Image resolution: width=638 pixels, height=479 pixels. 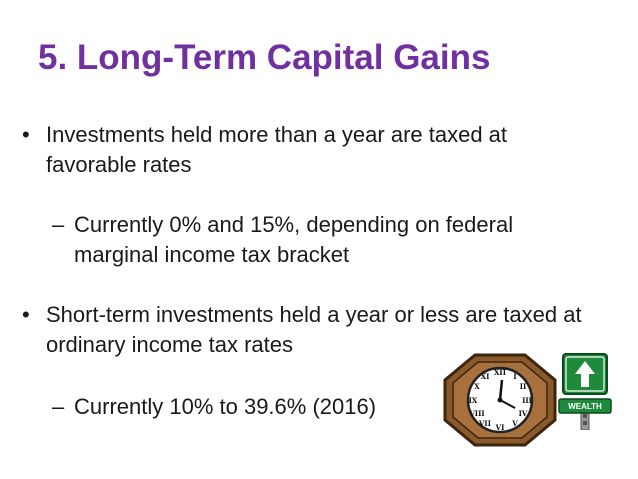 What do you see at coordinates (500, 400) in the screenshot?
I see `clock-icon: XII I II III IV V VI VII VIII IX X XI` at bounding box center [500, 400].